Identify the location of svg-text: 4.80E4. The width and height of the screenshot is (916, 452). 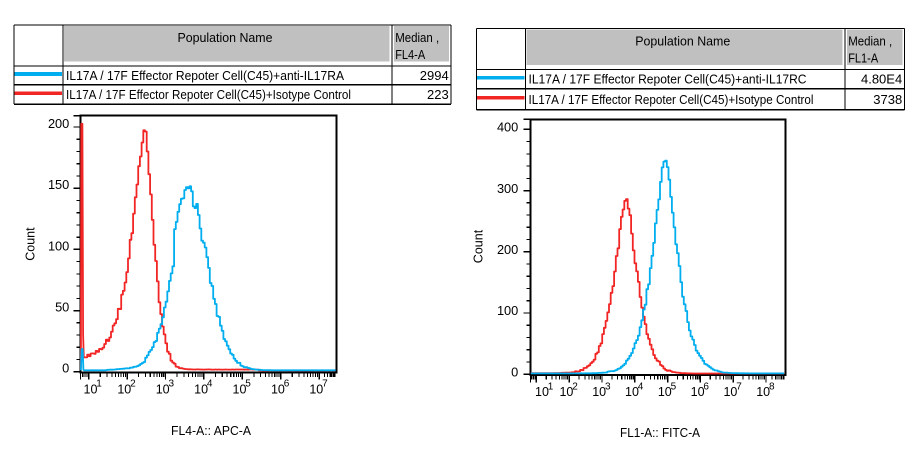
(881, 79).